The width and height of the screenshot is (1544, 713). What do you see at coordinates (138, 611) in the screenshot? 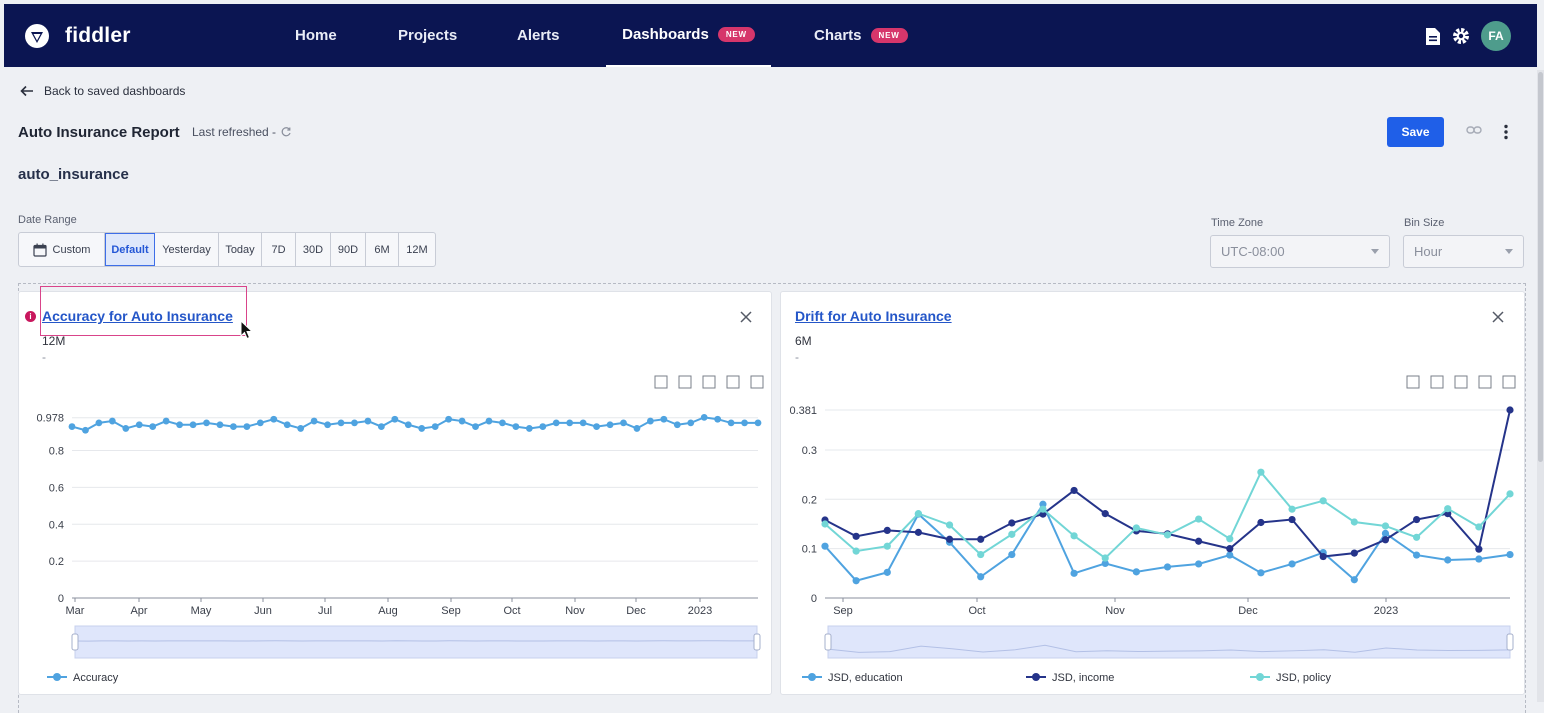
I see `x-tick-label: Apr` at bounding box center [138, 611].